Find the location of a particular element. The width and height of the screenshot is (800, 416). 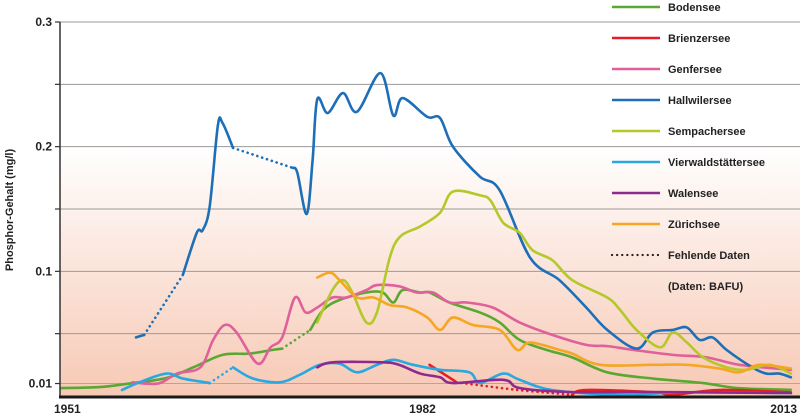

series-zürichsee is located at coordinates (554, 322).